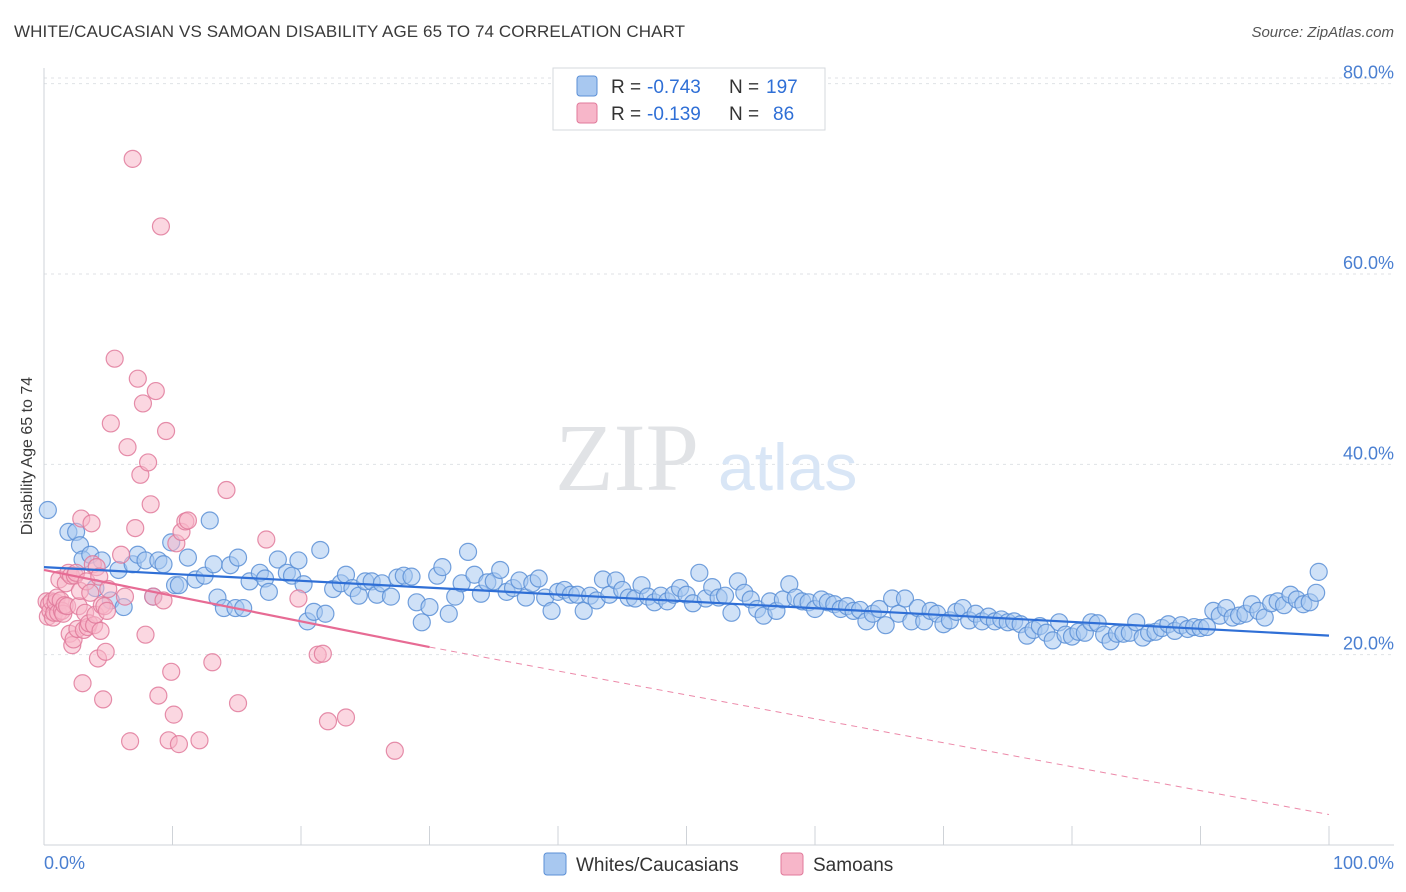  Describe the element at coordinates (792, 864) in the screenshot. I see `bottom-legend-swatch-samoans` at that location.